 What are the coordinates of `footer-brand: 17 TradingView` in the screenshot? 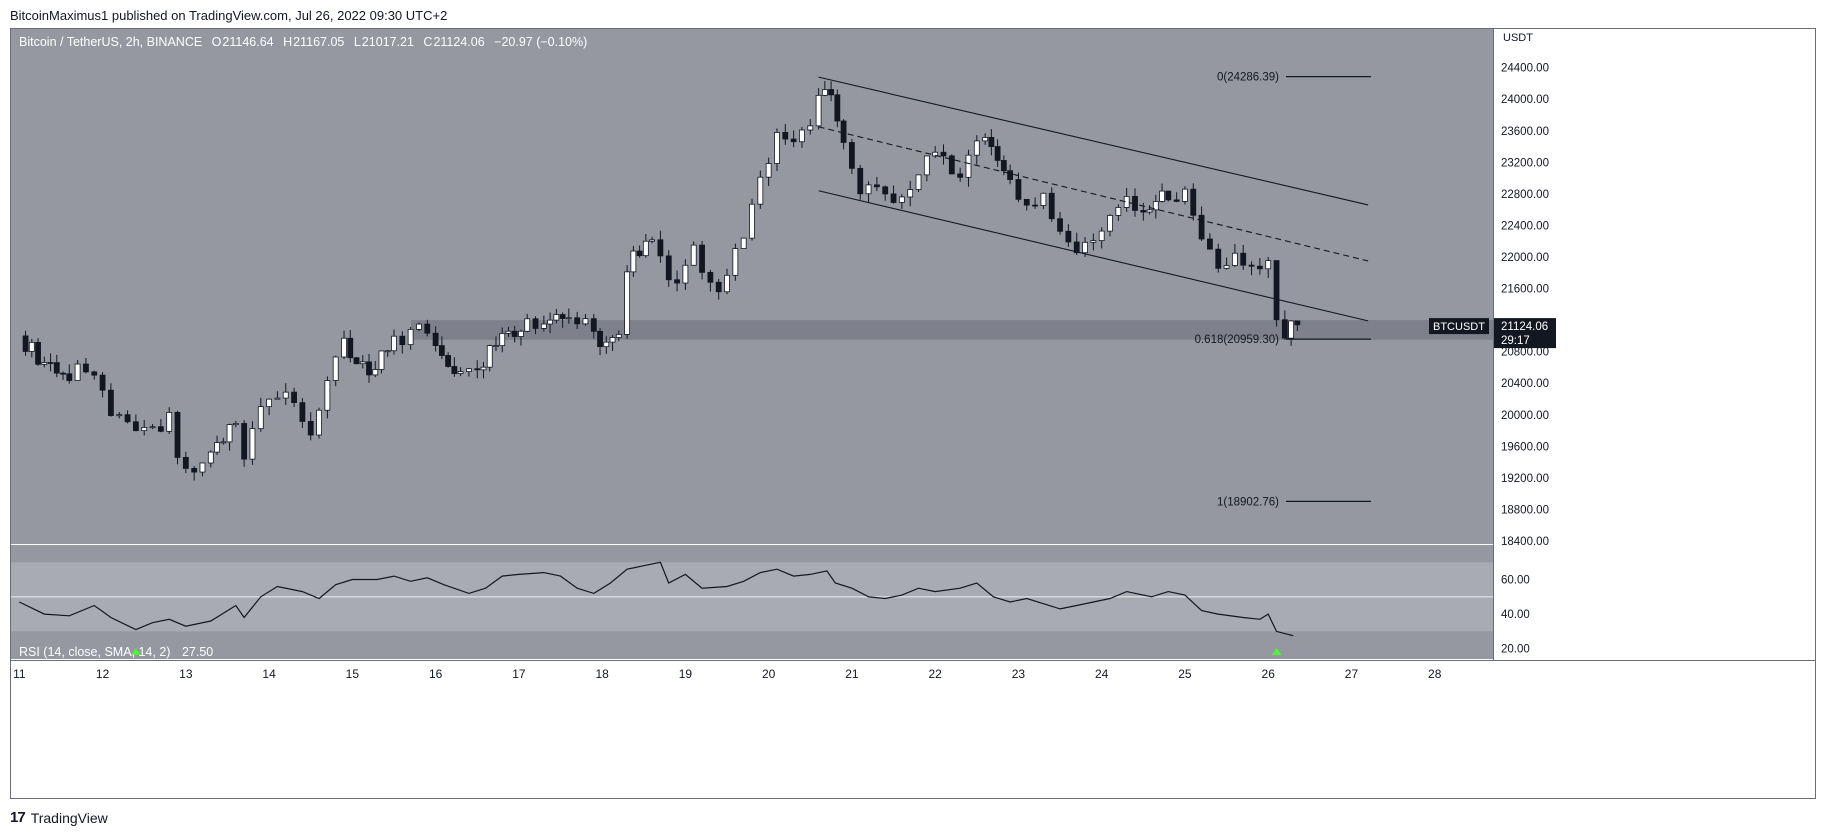 It's located at (59, 817).